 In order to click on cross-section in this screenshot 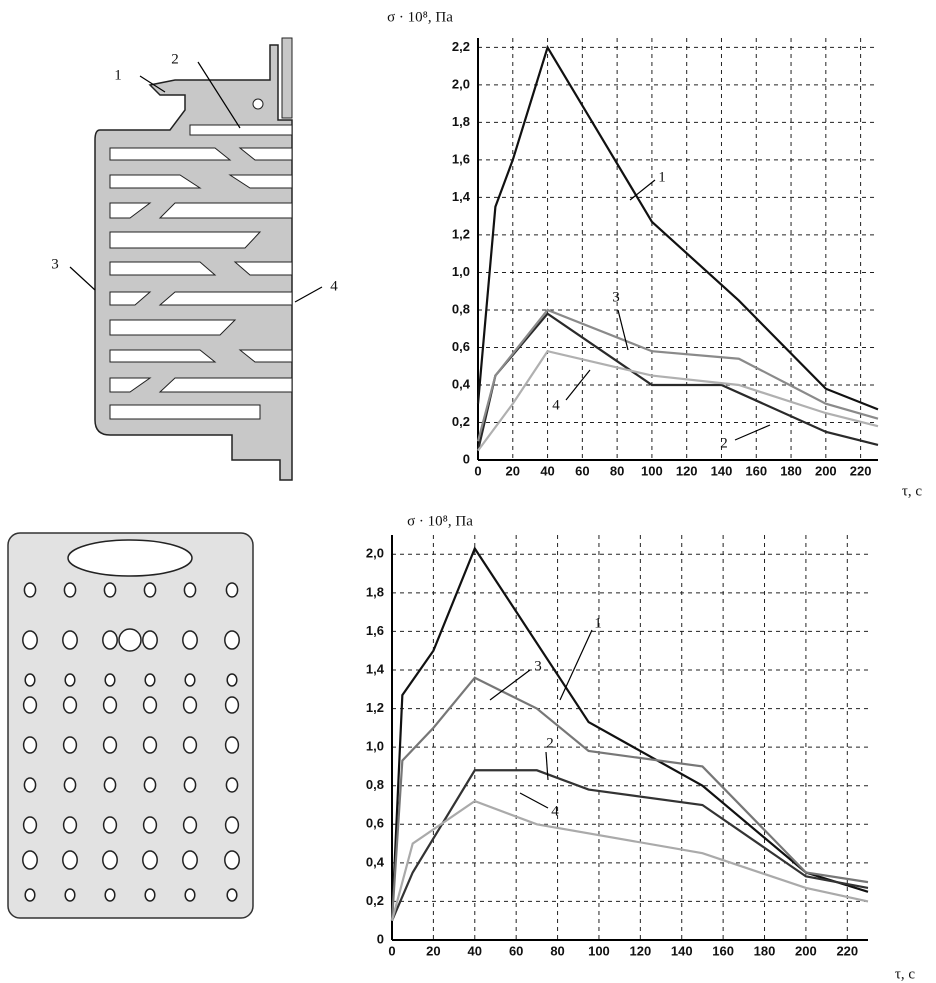, I will do `click(193, 259)`.